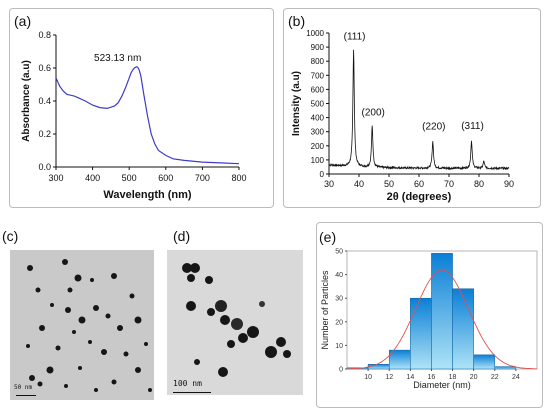 This screenshot has height=413, width=550. I want to click on uv-y-tick-label: 0.6, so click(44, 68).